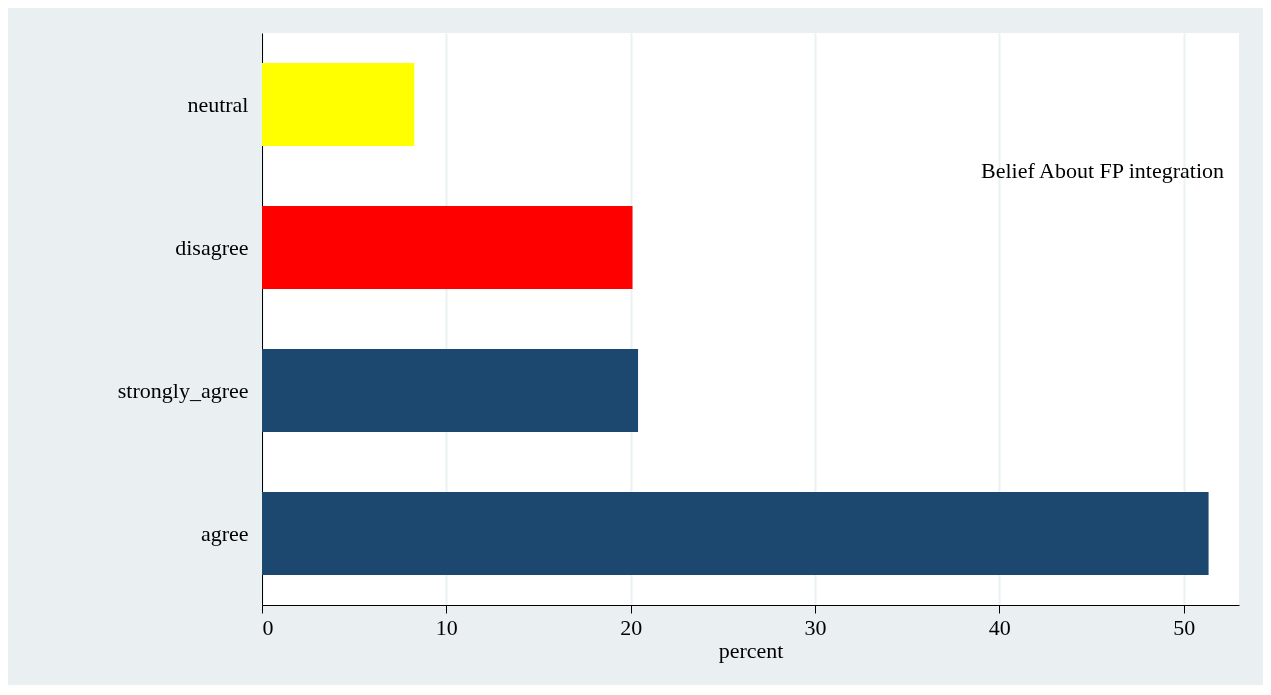 The image size is (1271, 695). What do you see at coordinates (224, 533) in the screenshot?
I see `y-tick-label: agree` at bounding box center [224, 533].